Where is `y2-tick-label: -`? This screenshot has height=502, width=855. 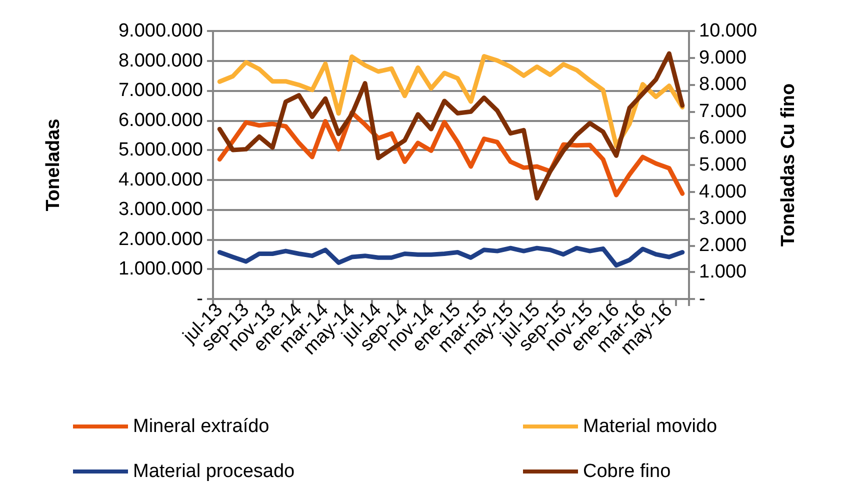 y2-tick-label: - is located at coordinates (702, 299).